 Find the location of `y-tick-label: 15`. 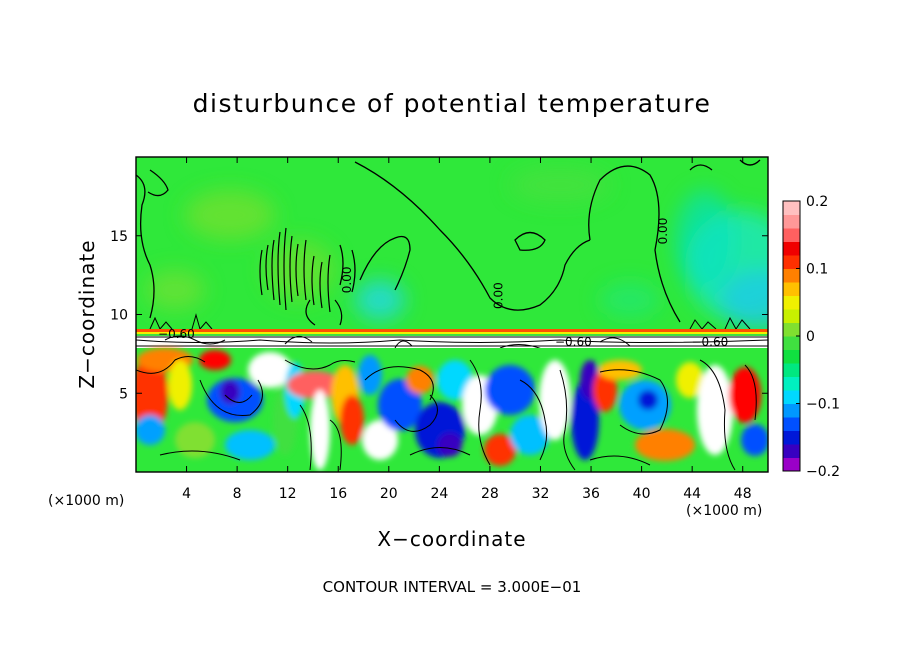

y-tick-label: 15 is located at coordinates (119, 237).